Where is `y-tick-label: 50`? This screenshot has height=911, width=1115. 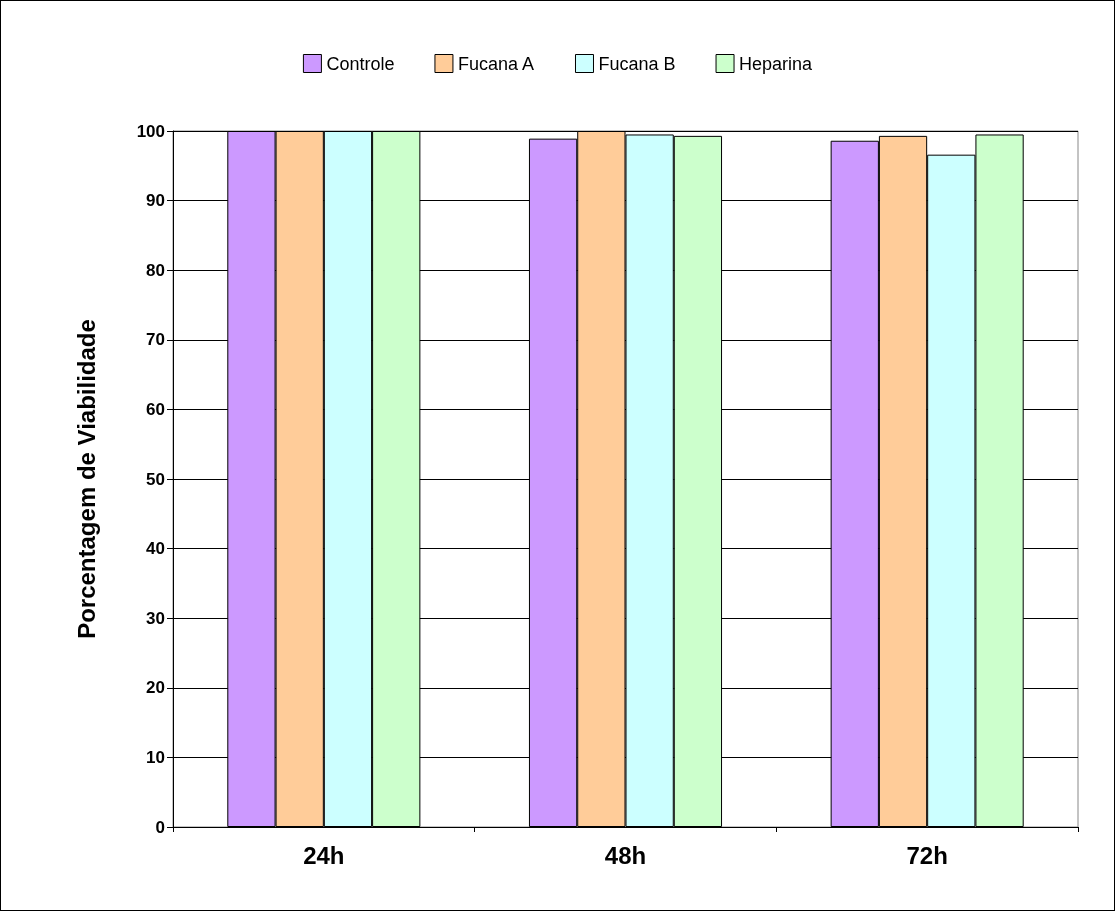
y-tick-label: 50 is located at coordinates (155, 479).